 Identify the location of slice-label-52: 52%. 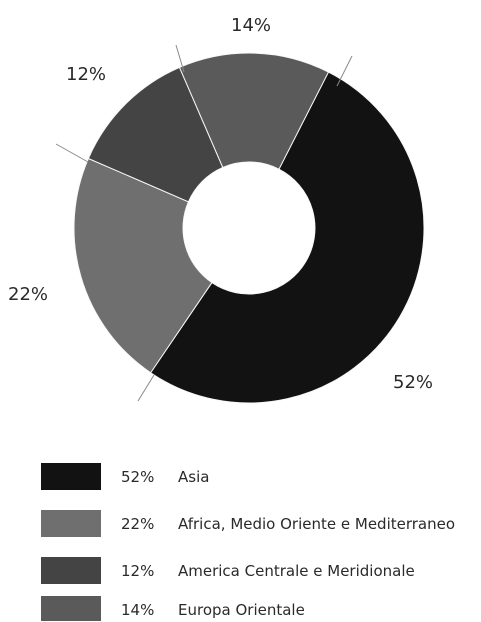
(413, 382).